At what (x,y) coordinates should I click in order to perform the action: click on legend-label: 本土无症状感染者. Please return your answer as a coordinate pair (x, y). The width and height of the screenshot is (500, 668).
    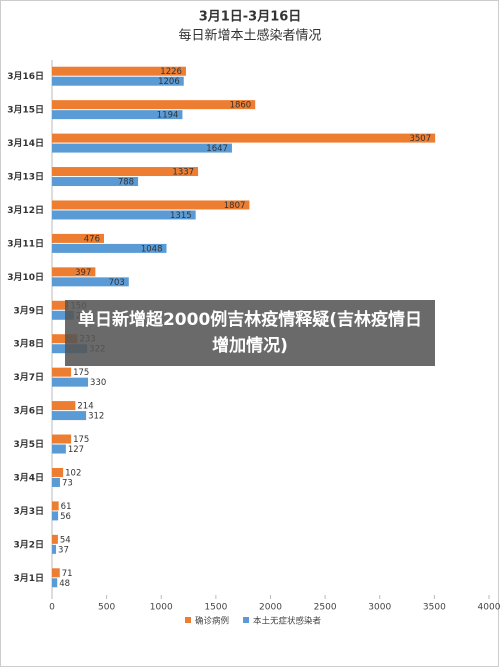
    Looking at the image, I should click on (287, 621).